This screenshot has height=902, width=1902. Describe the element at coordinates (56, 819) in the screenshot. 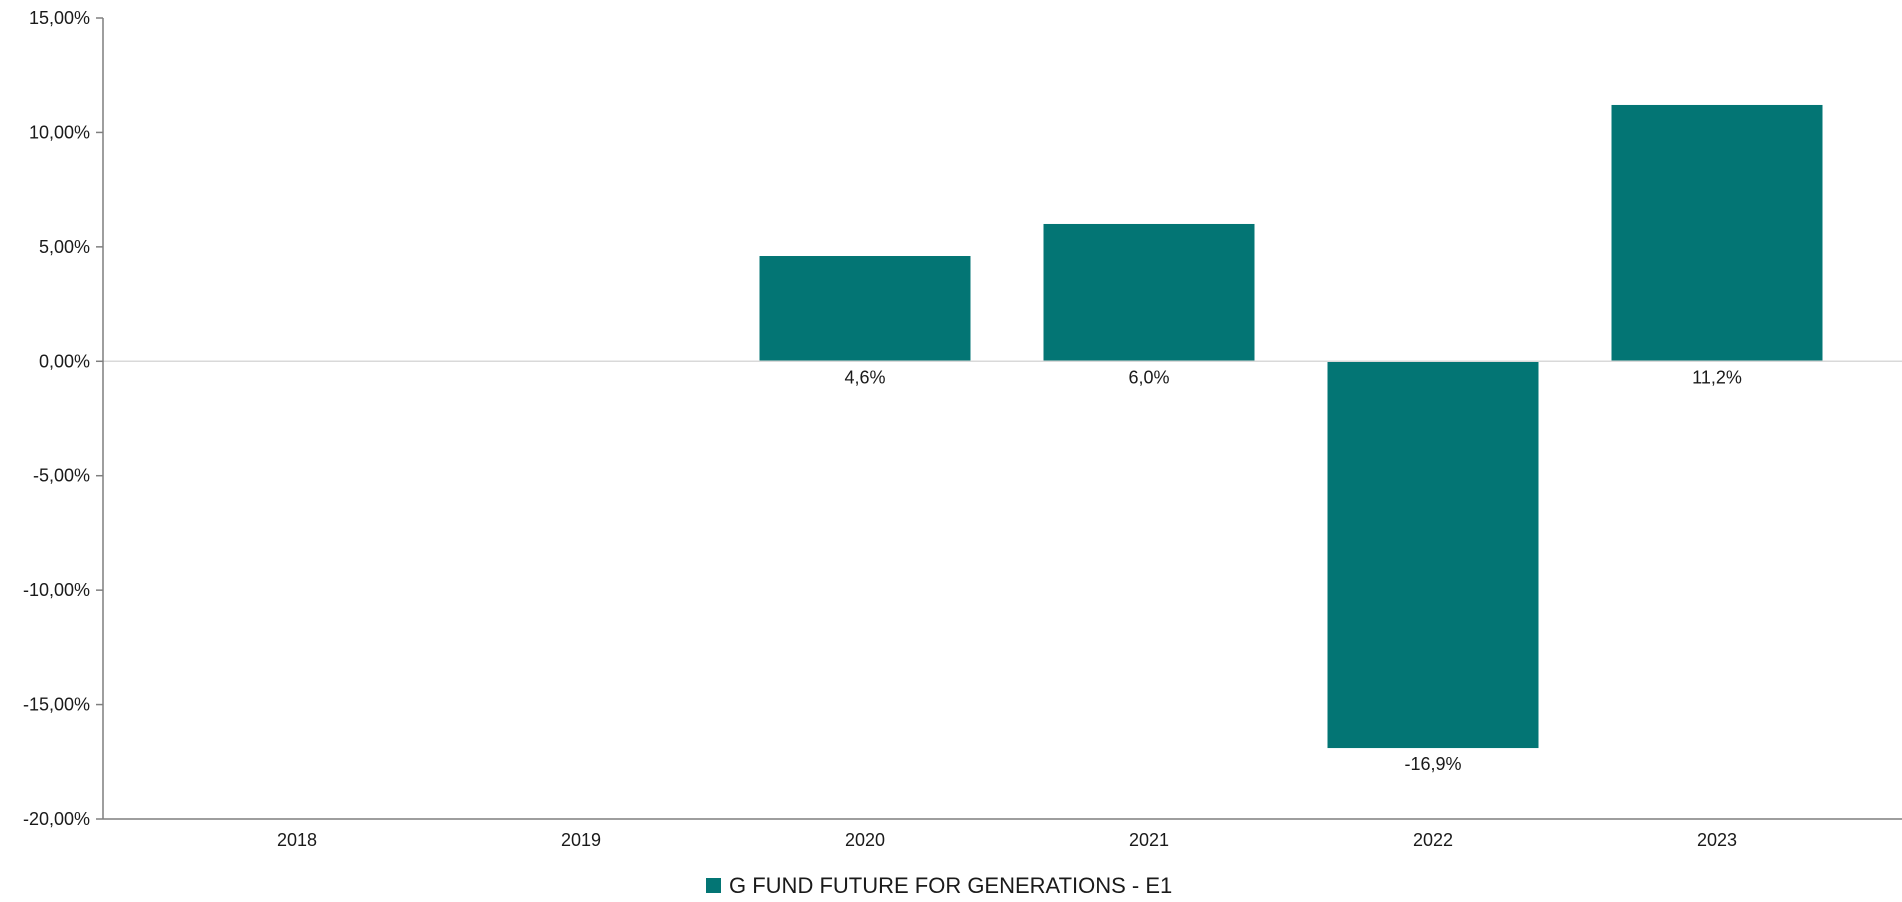

I see `y-tick-label: -20,00%` at that location.